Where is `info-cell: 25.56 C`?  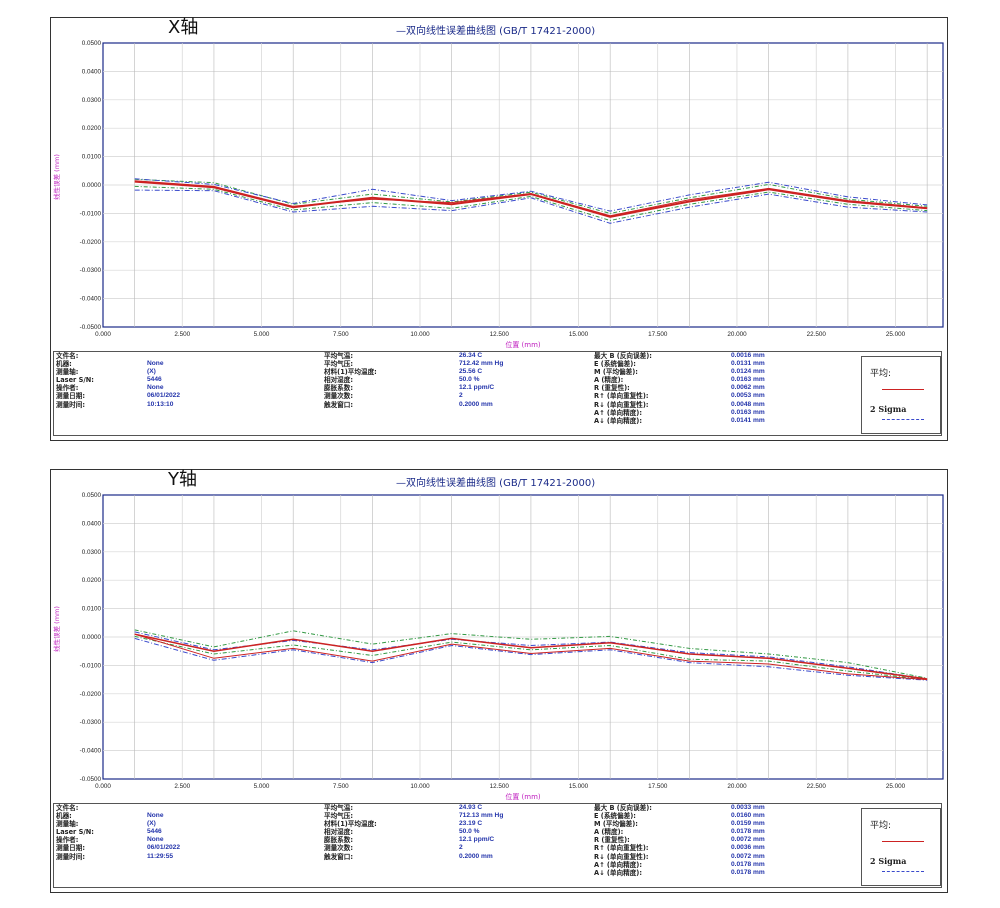
info-cell: 25.56 C is located at coordinates (471, 372).